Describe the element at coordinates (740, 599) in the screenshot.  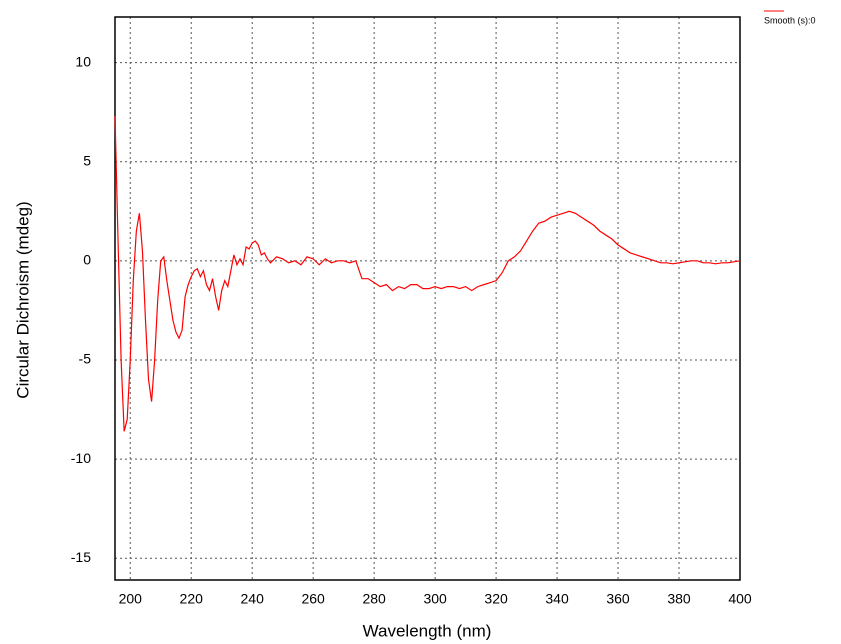
I see `x-tick-label: 400` at that location.